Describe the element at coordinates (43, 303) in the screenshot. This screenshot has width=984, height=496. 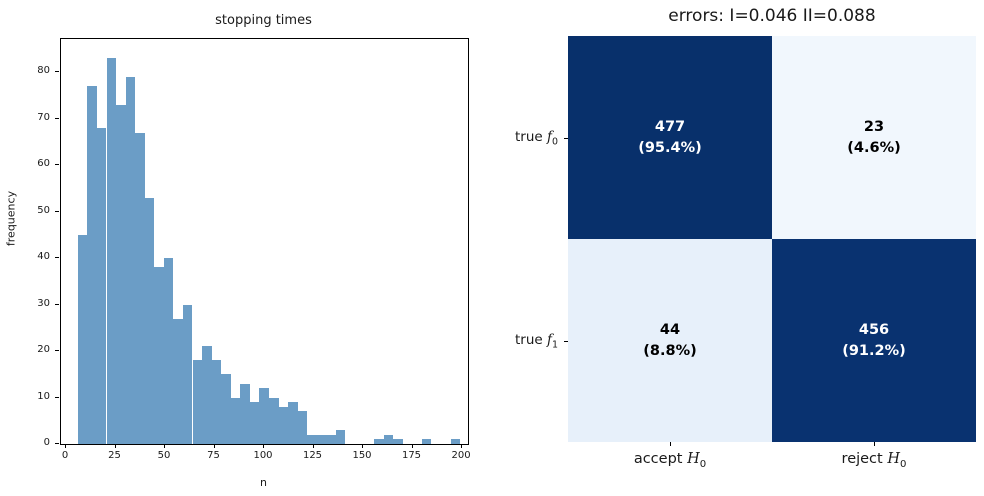
I see `y-tick-label: 30` at that location.